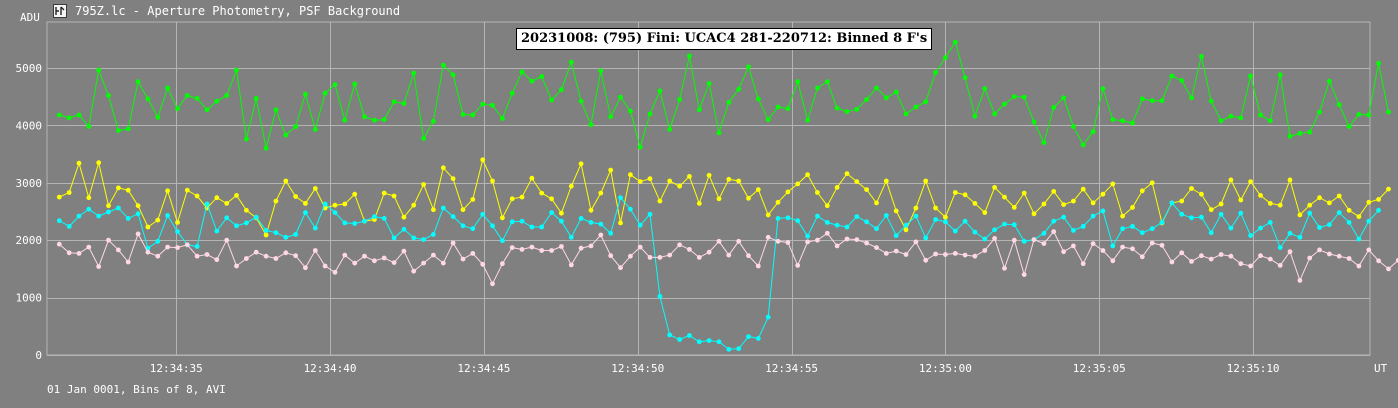 The height and width of the screenshot is (408, 1398). I want to click on lightcurve-app-icon, so click(60, 11).